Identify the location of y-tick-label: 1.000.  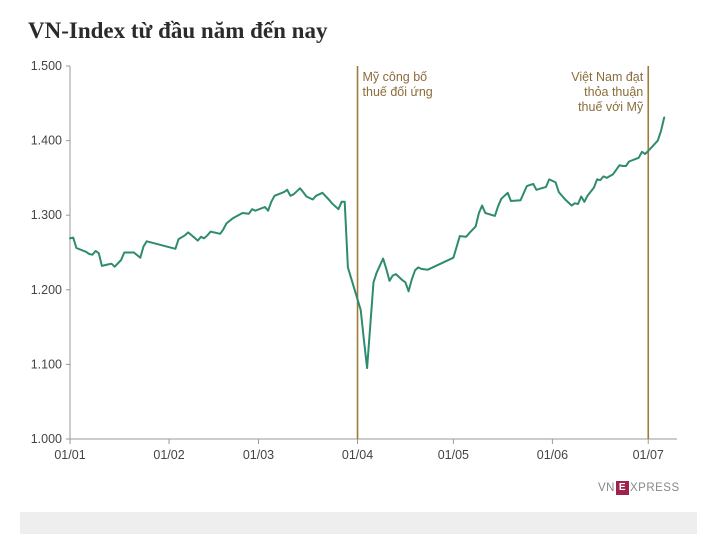
(46, 439).